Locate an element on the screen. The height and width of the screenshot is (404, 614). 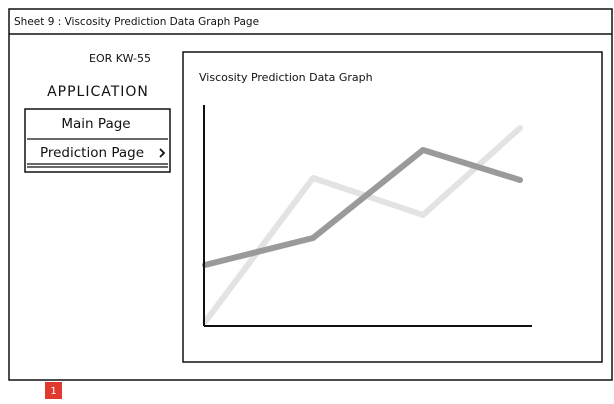
menu-item: Prediction Page is located at coordinates (103, 153).